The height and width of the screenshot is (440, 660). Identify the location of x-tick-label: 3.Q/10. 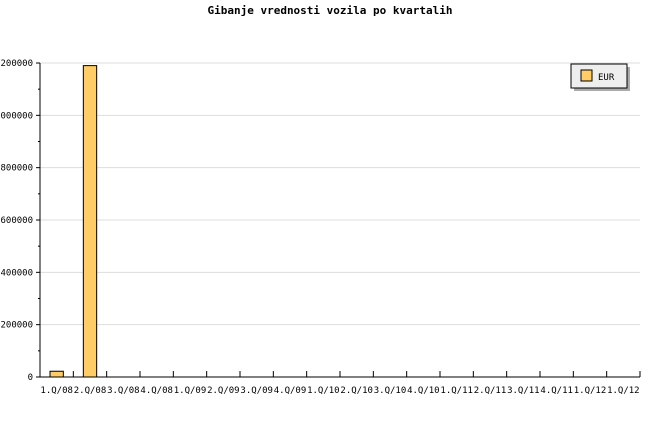
(390, 391).